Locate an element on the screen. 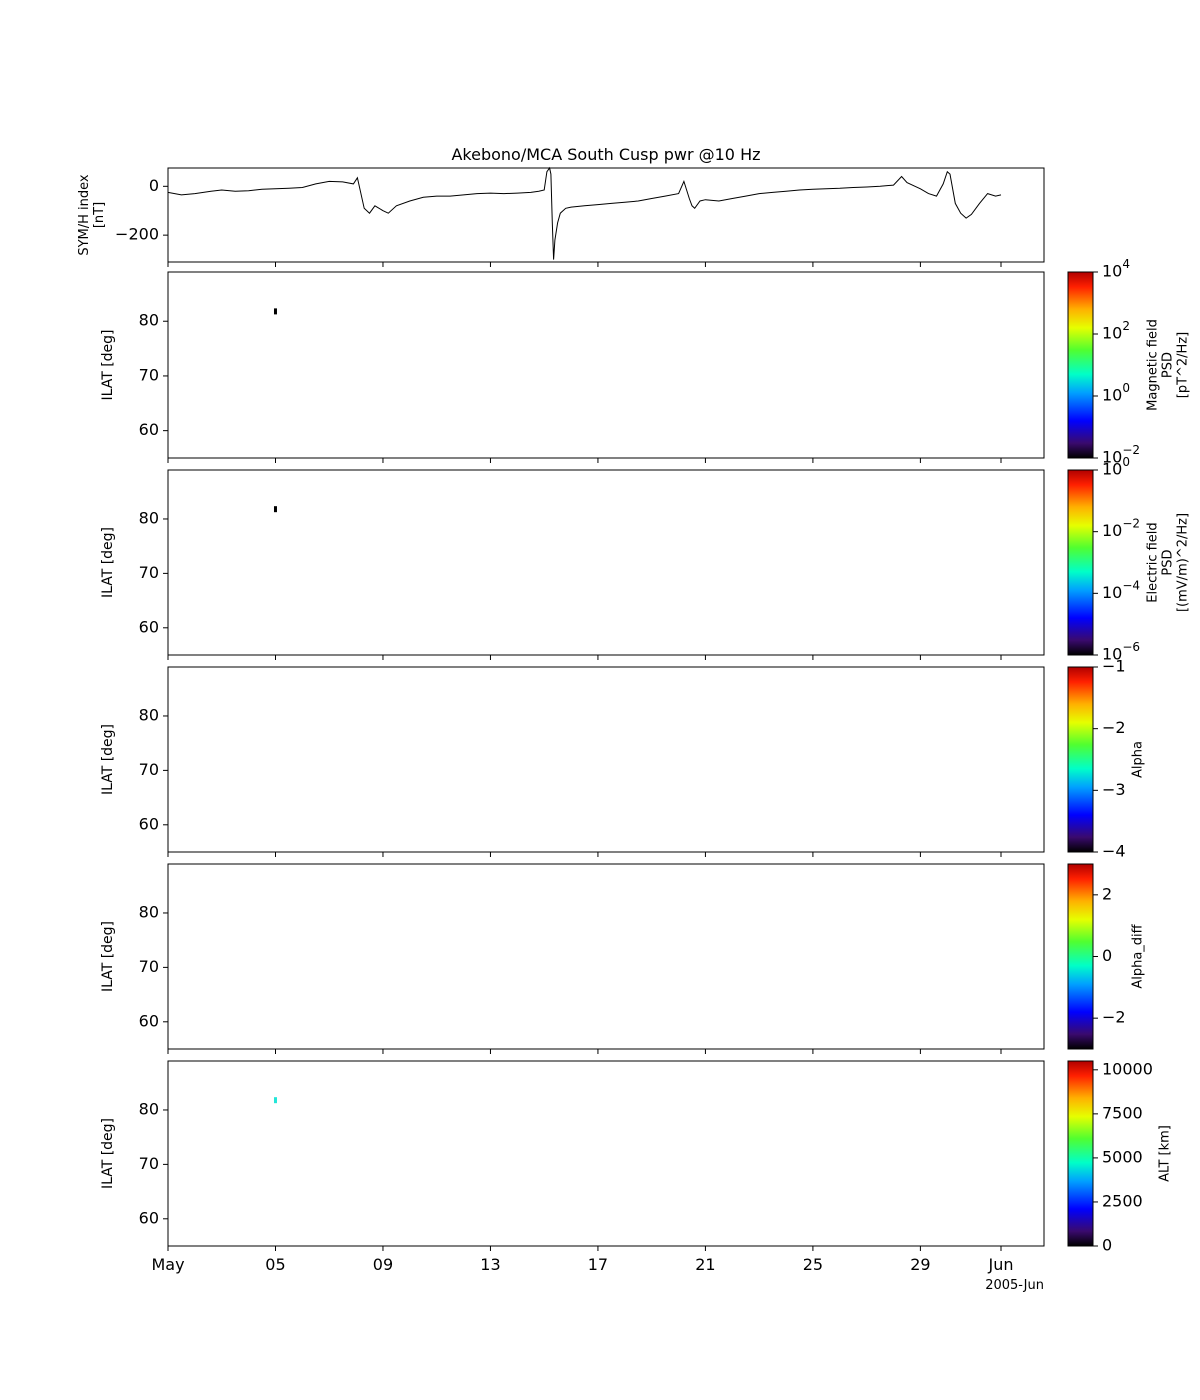 Image resolution: width=1200 pixels, height=1400 pixels. panel-6-ylabel: ILAT [deg] is located at coordinates (108, 1153).